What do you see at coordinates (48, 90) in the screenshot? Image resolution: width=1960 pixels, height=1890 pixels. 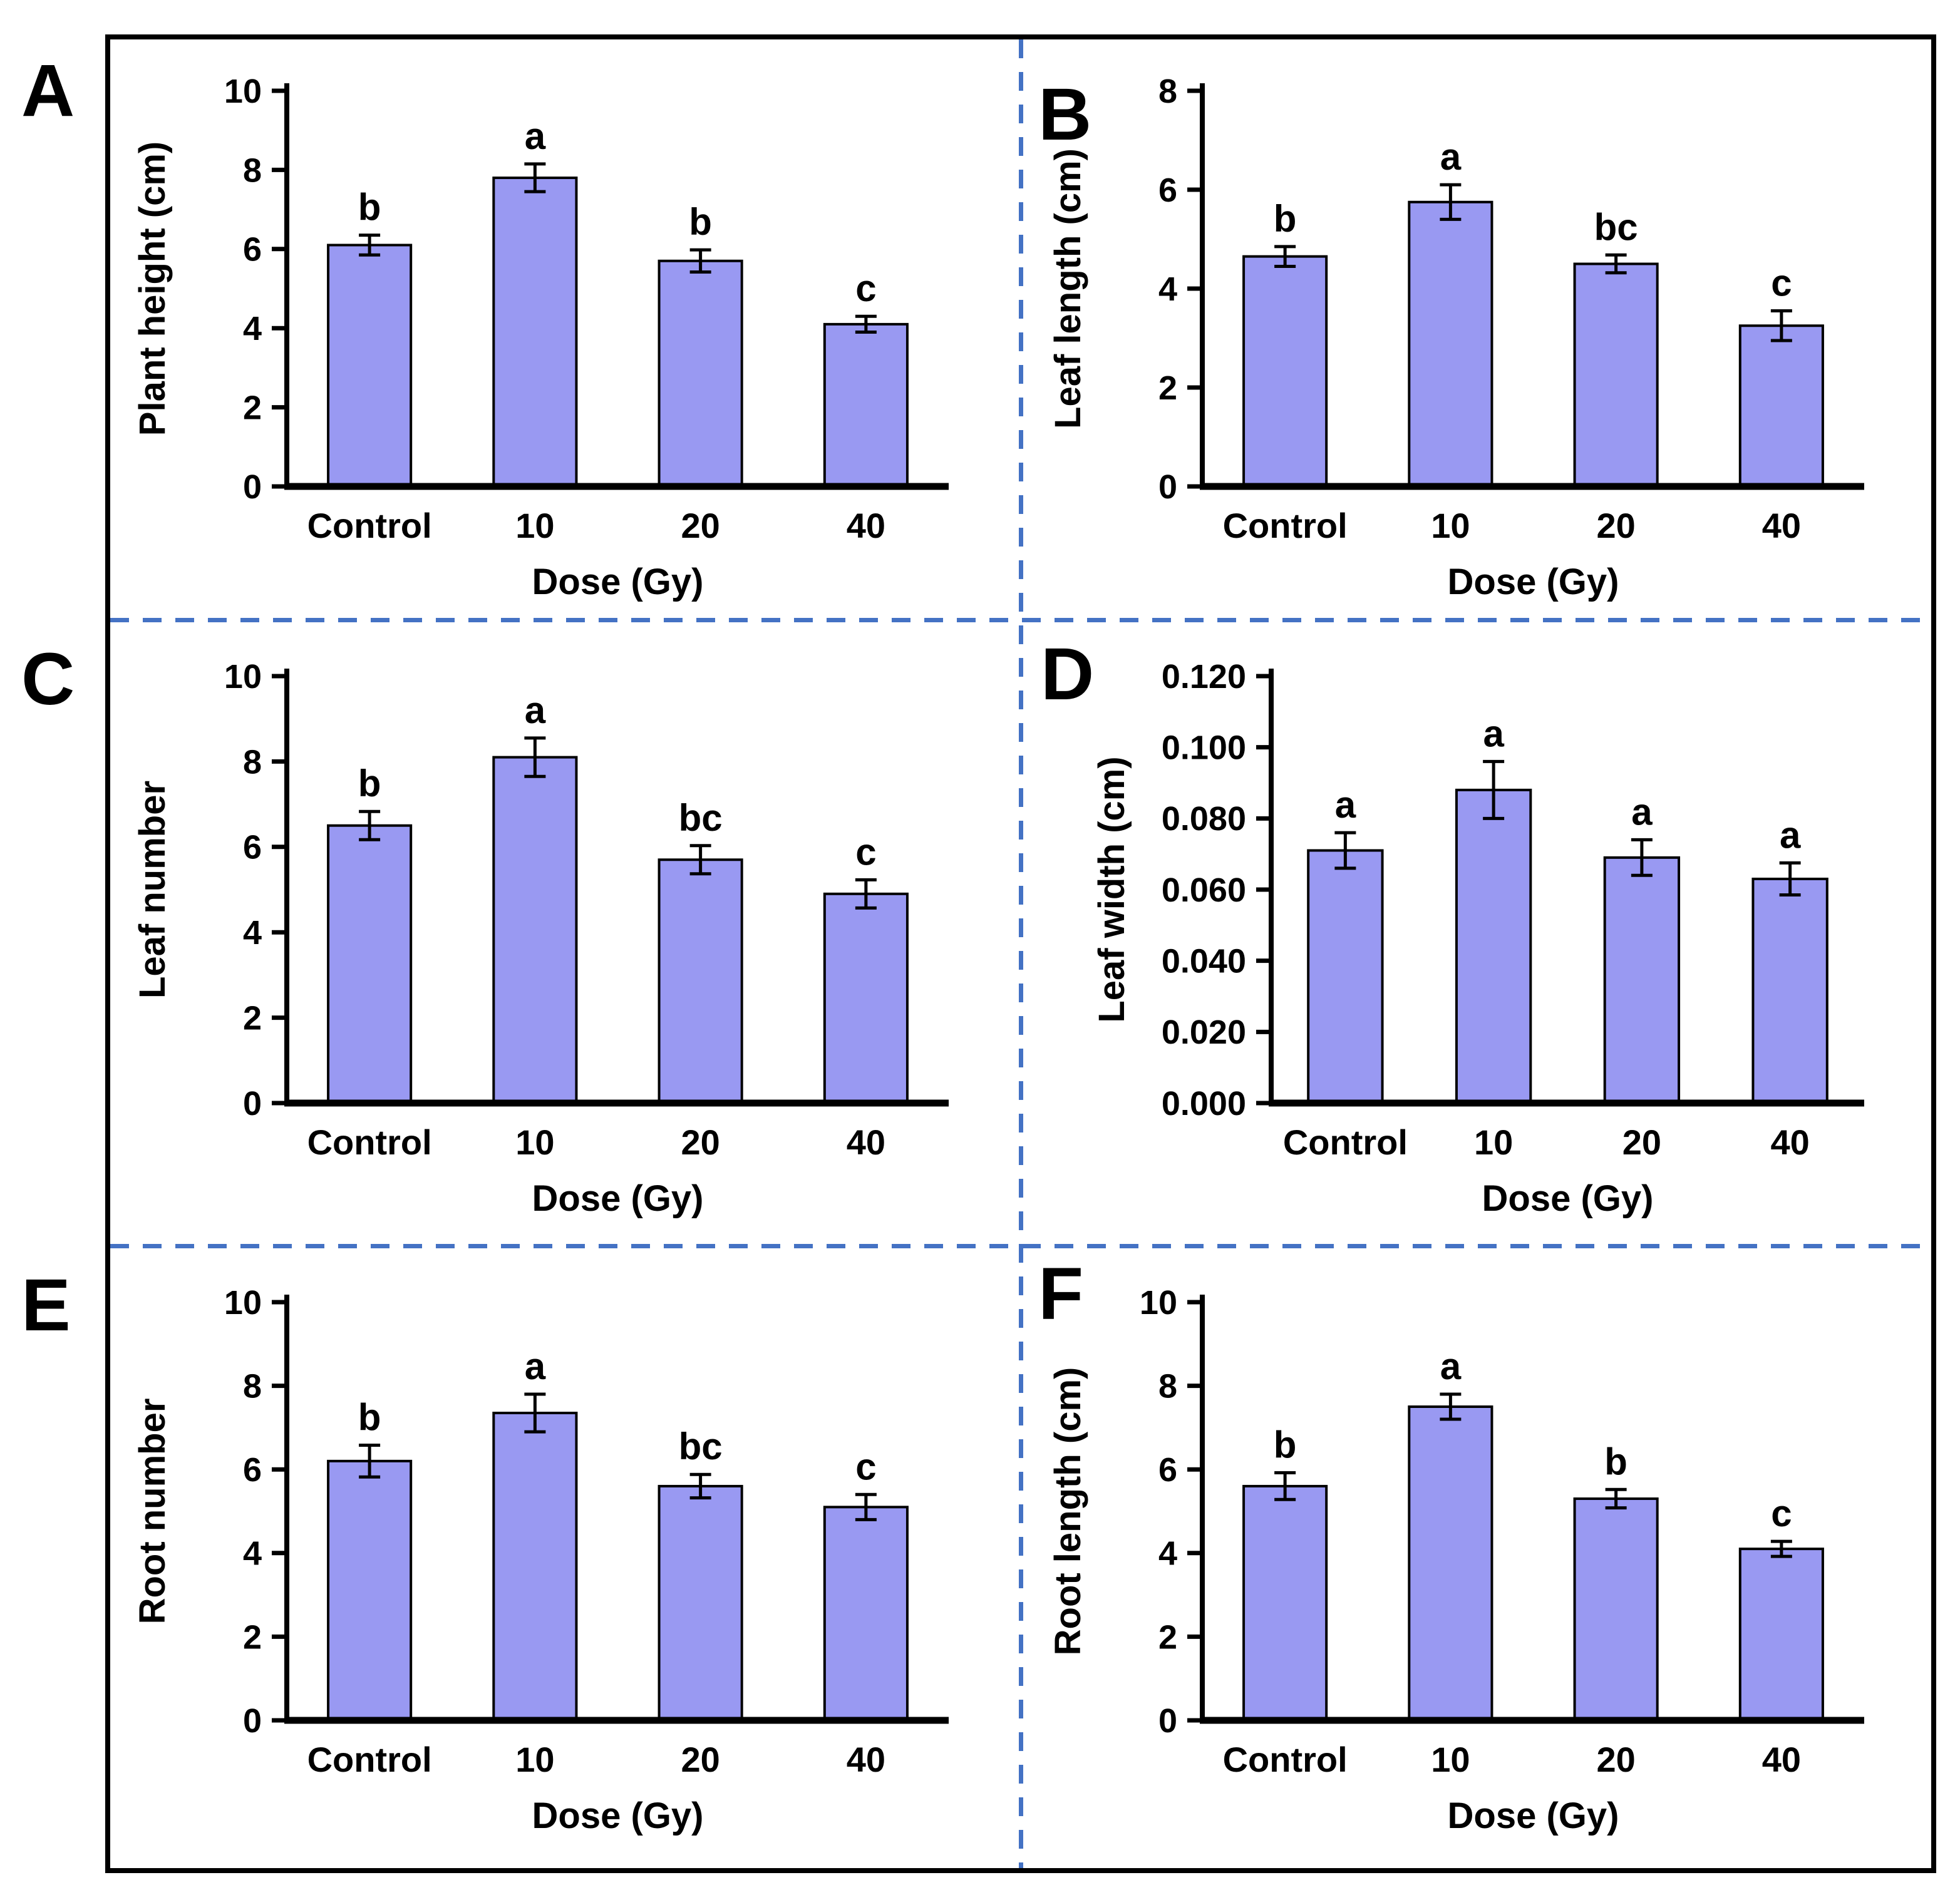 I see `panel-label-a: A` at bounding box center [48, 90].